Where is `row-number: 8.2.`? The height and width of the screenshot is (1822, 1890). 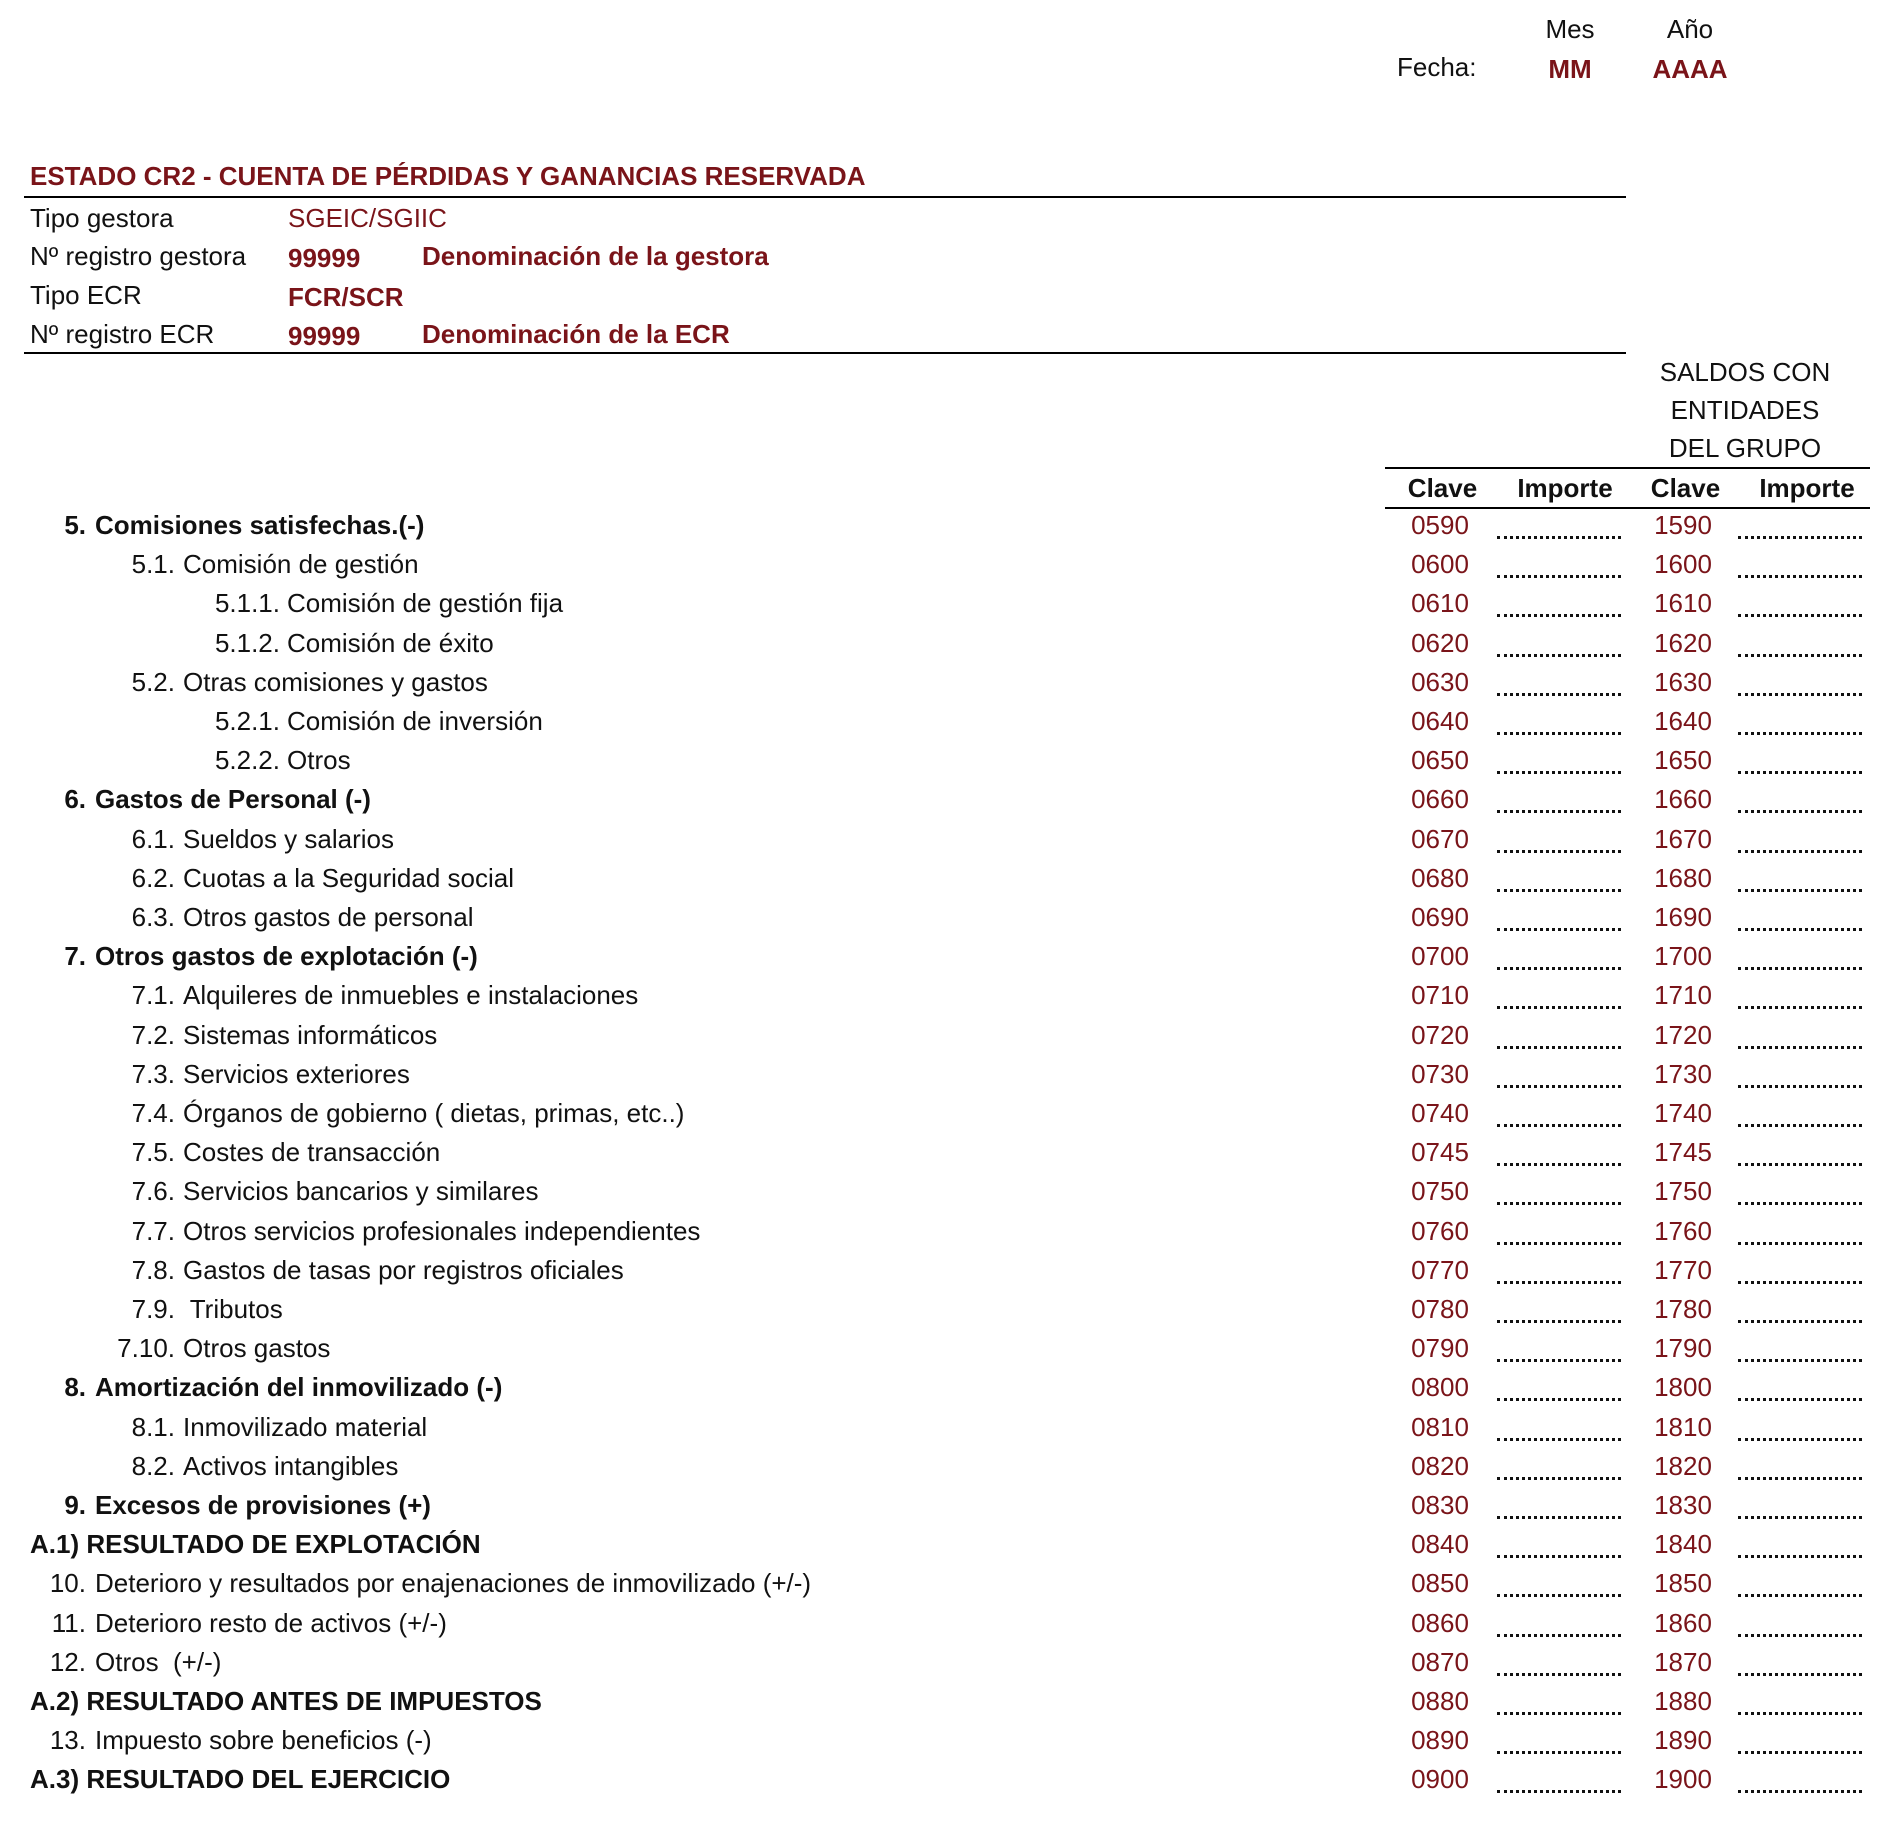
row-number: 8.2. is located at coordinates (153, 1465).